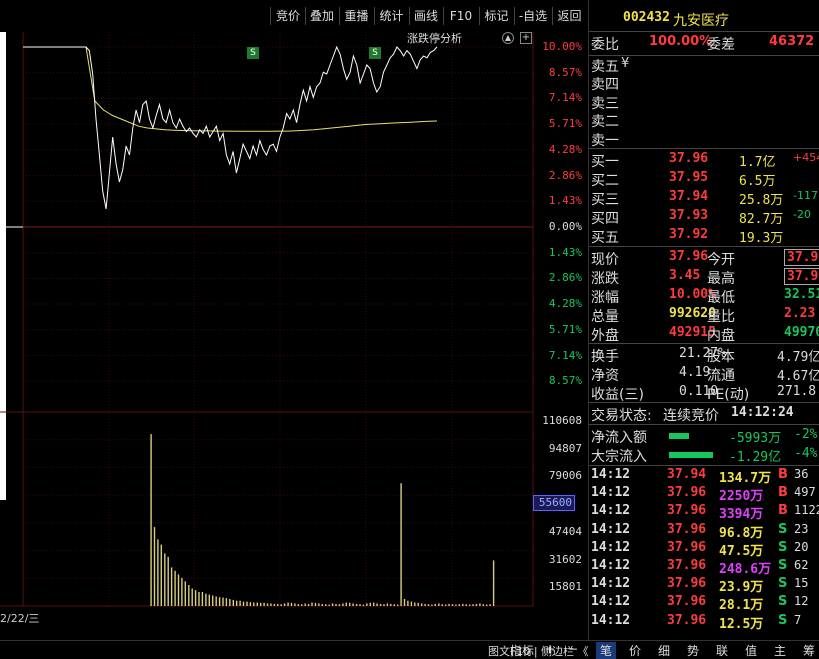 This screenshot has height=659, width=819. Describe the element at coordinates (801, 583) in the screenshot. I see `tick-count: 15` at that location.